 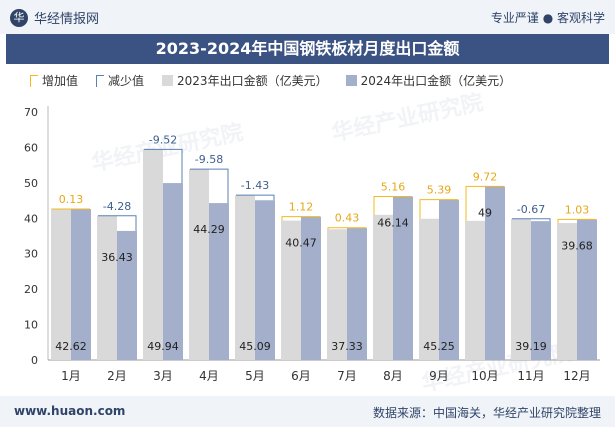 What do you see at coordinates (71, 346) in the screenshot?
I see `value-label: 42.62` at bounding box center [71, 346].